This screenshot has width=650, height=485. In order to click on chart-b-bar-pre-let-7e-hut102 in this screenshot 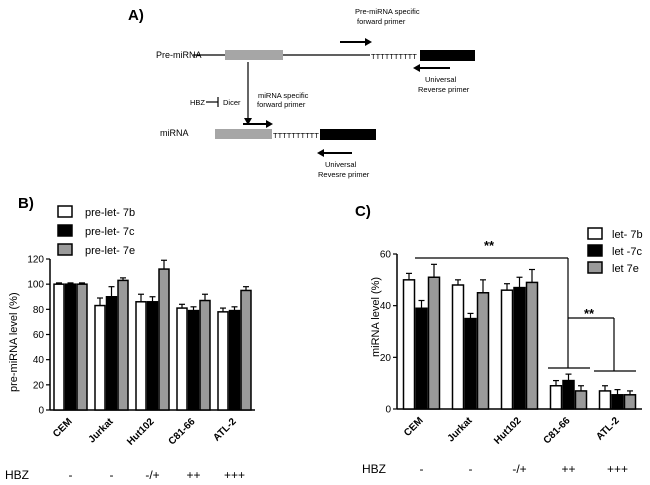, I will do `click(164, 339)`.